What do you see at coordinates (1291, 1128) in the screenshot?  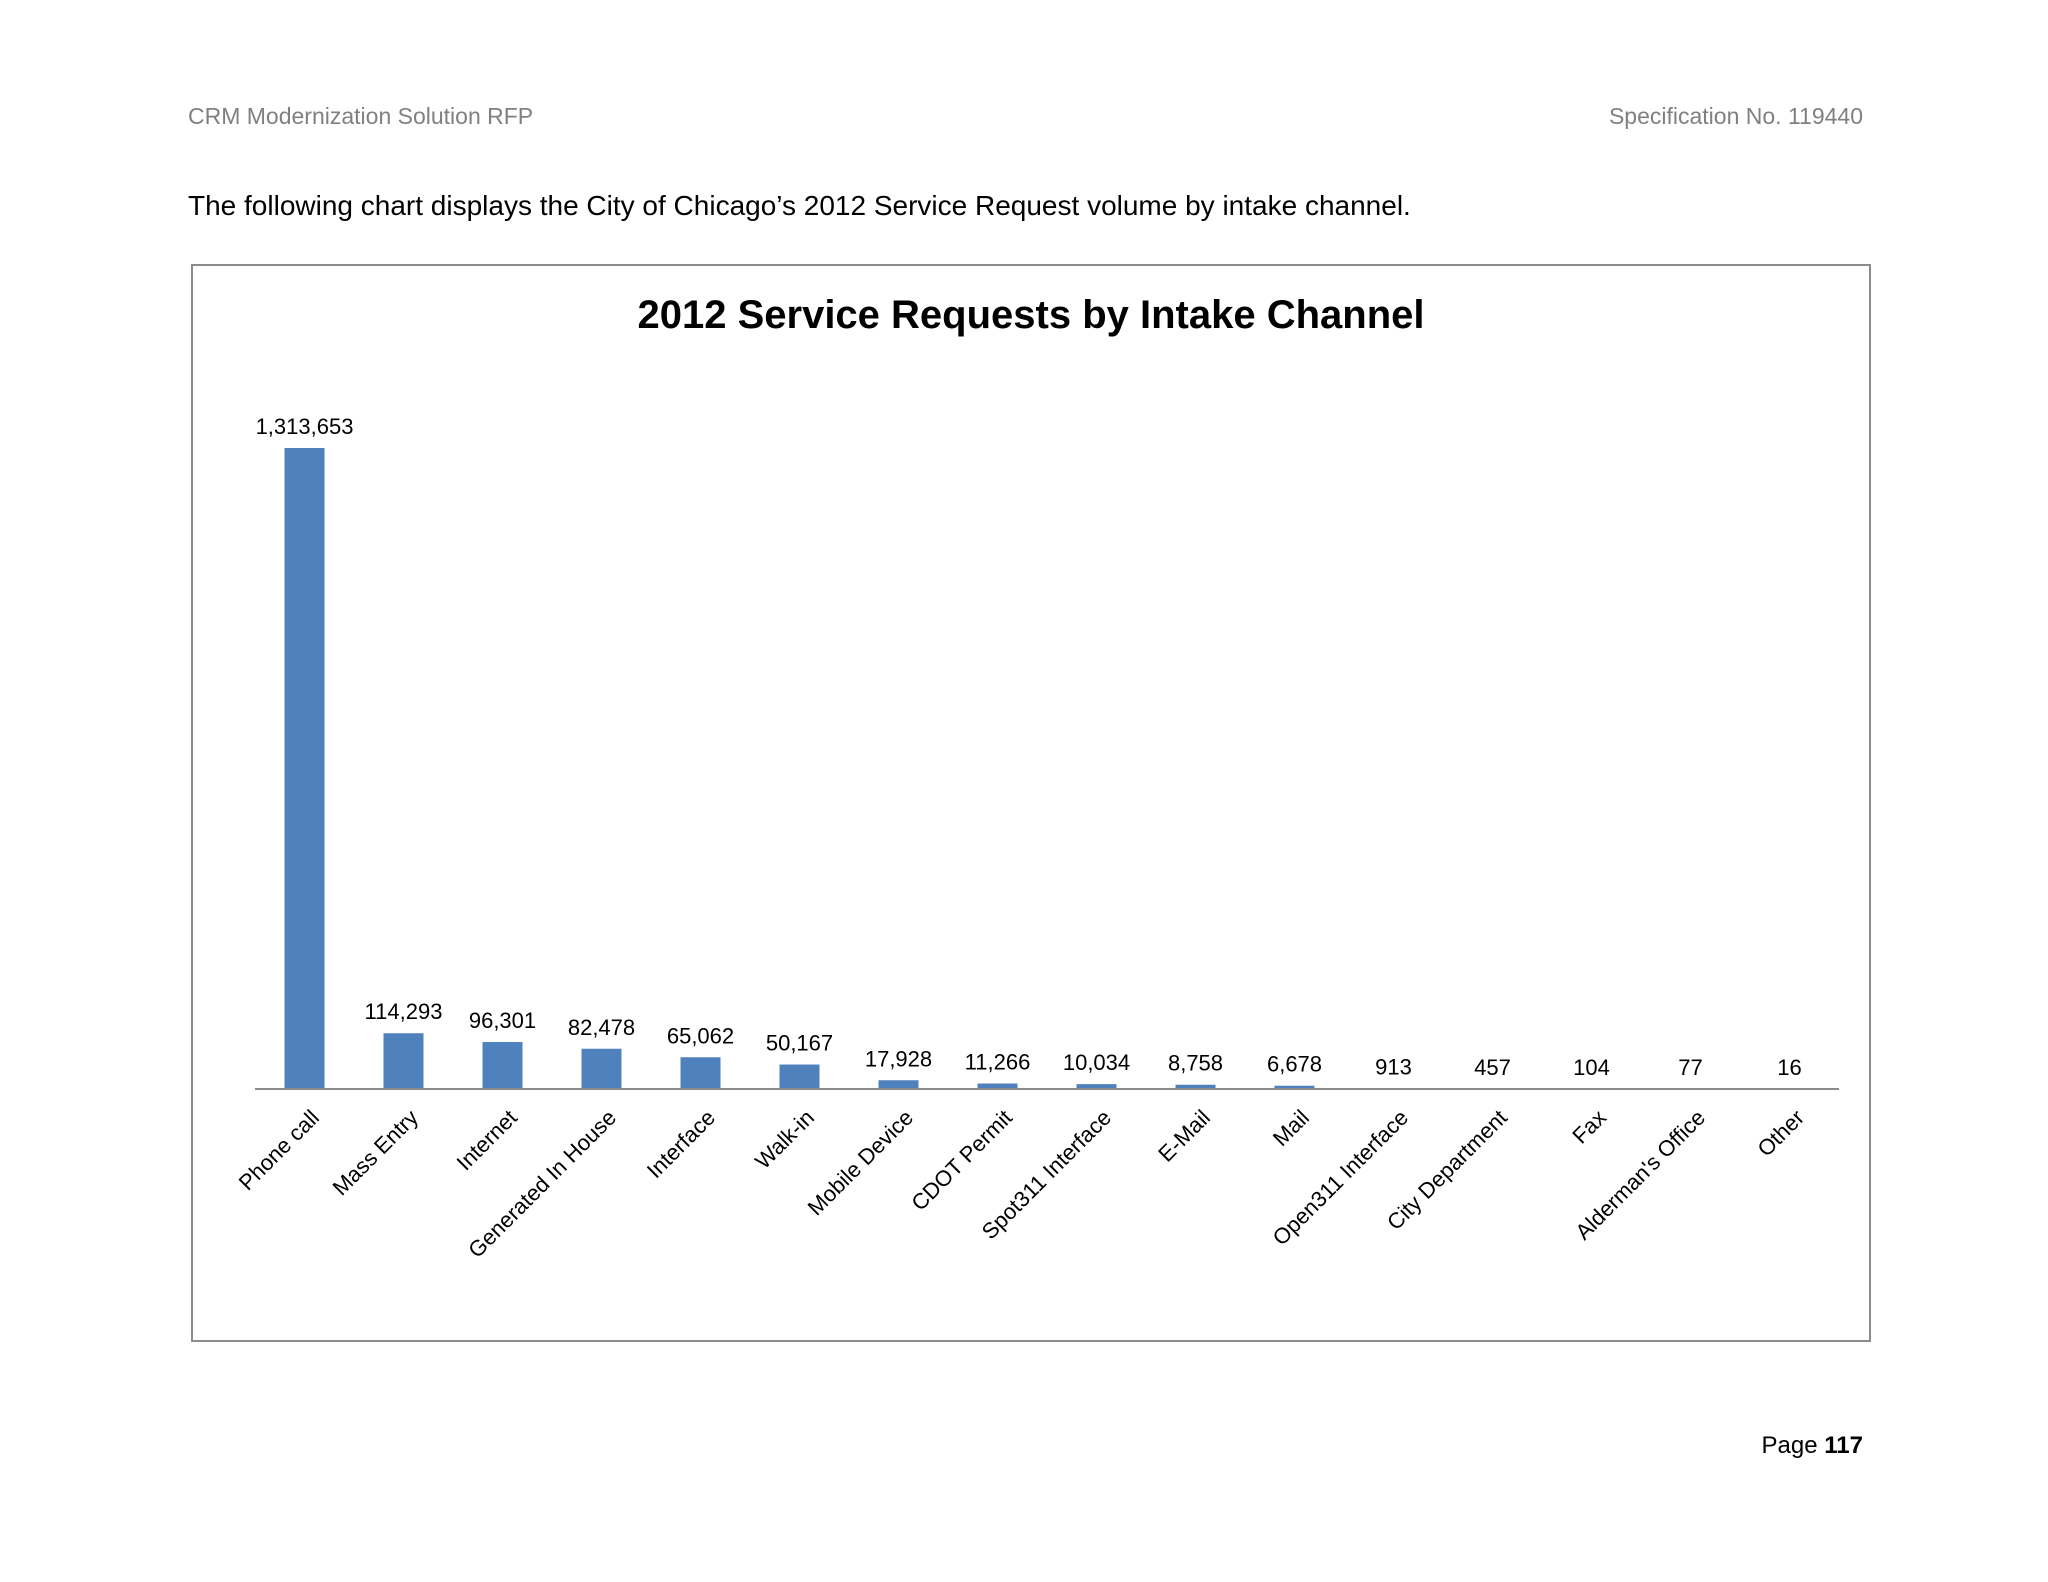 I see `x-tick-label: Mail` at bounding box center [1291, 1128].